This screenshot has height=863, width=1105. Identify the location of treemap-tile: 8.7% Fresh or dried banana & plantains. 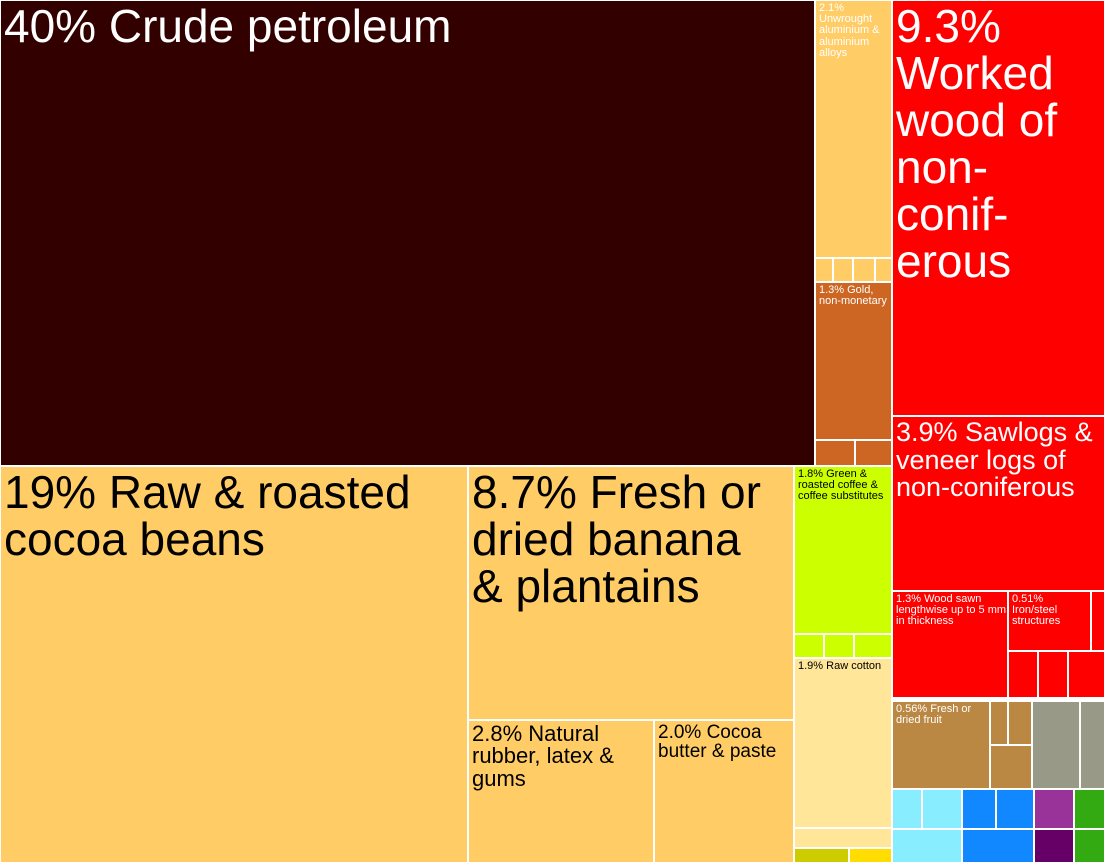
(631, 593).